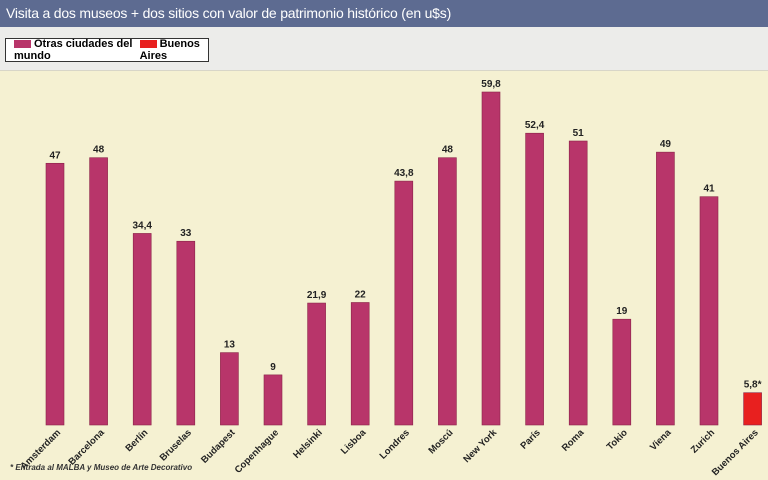 This screenshot has height=480, width=768. I want to click on tick-label: Moscú, so click(440, 441).